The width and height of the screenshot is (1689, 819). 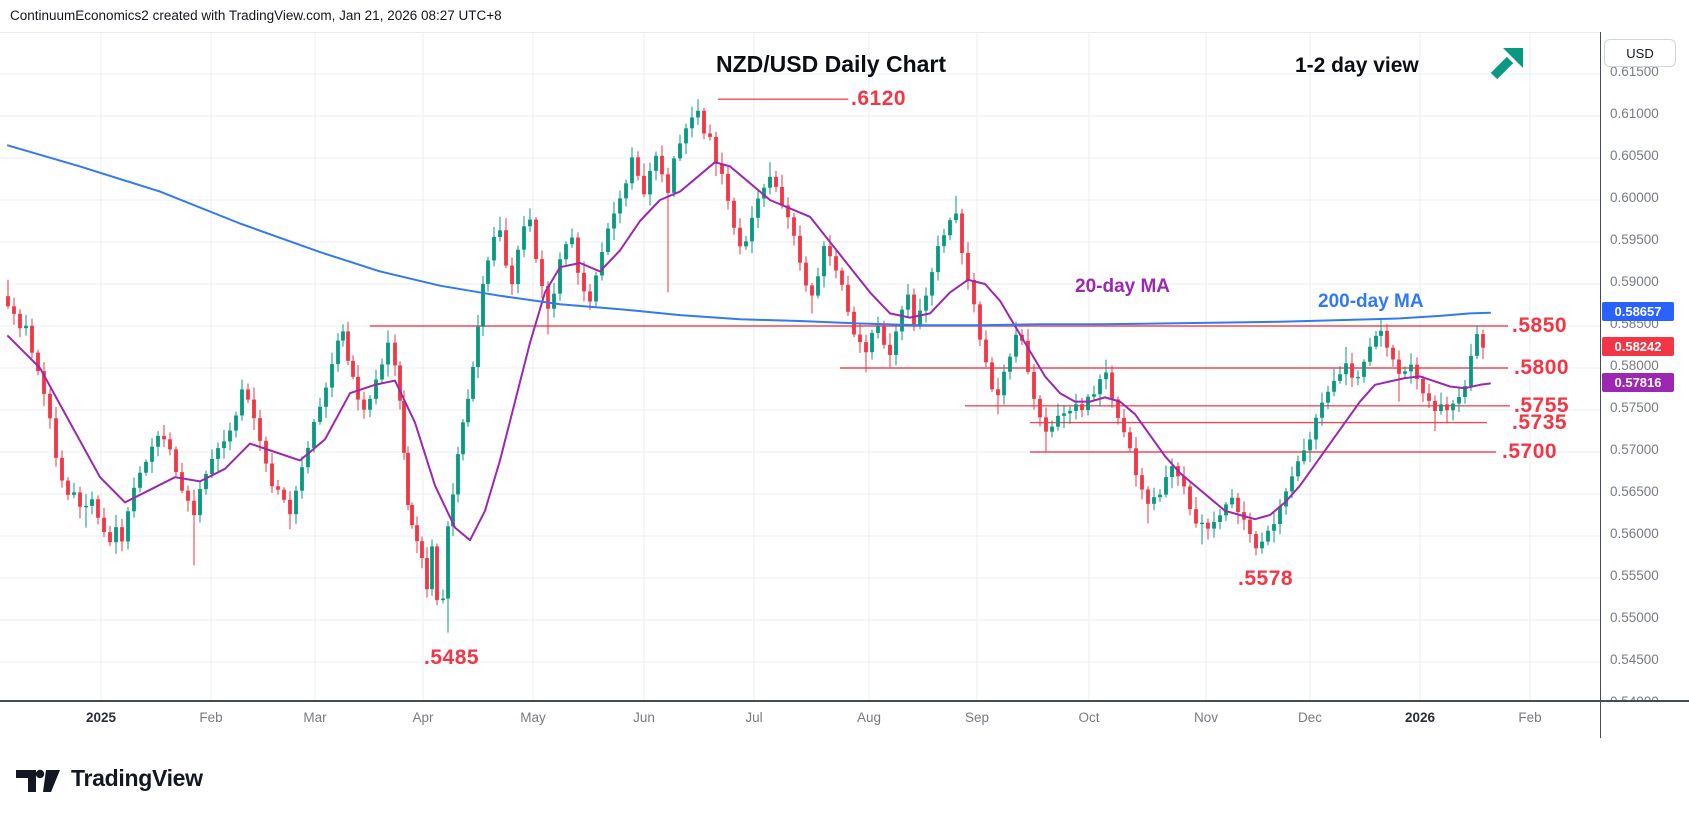 I want to click on view-note: 1-2 day view, so click(x=1357, y=65).